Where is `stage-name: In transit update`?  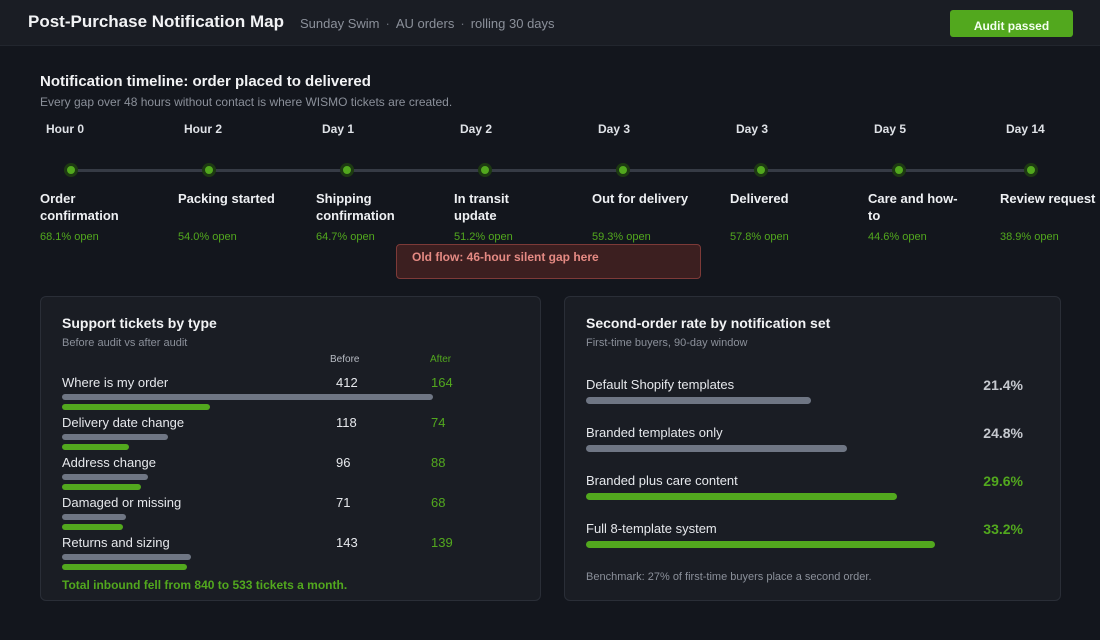
stage-name: In transit update is located at coordinates (481, 207).